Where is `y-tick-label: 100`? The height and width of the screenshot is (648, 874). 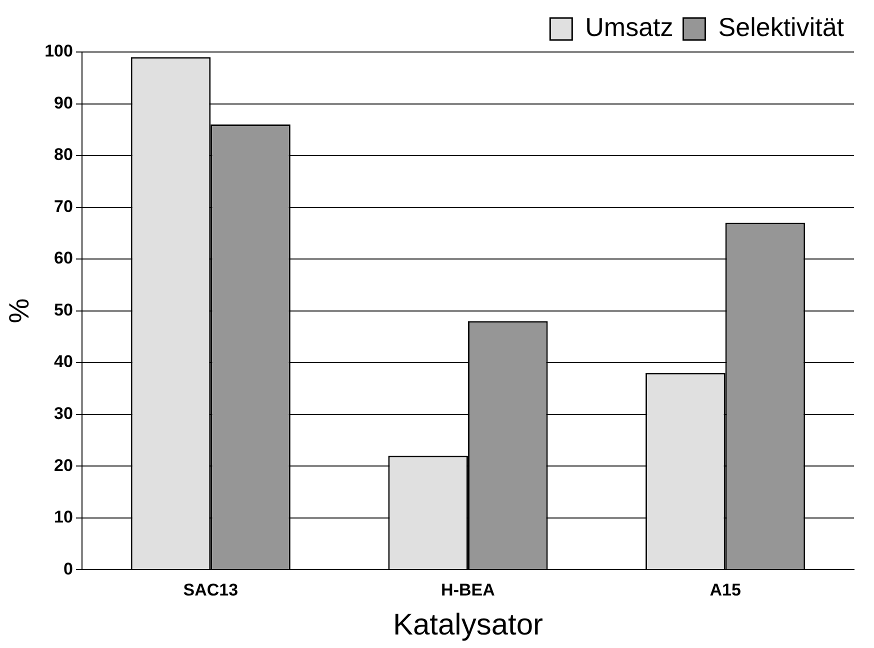
y-tick-label: 100 is located at coordinates (58, 51).